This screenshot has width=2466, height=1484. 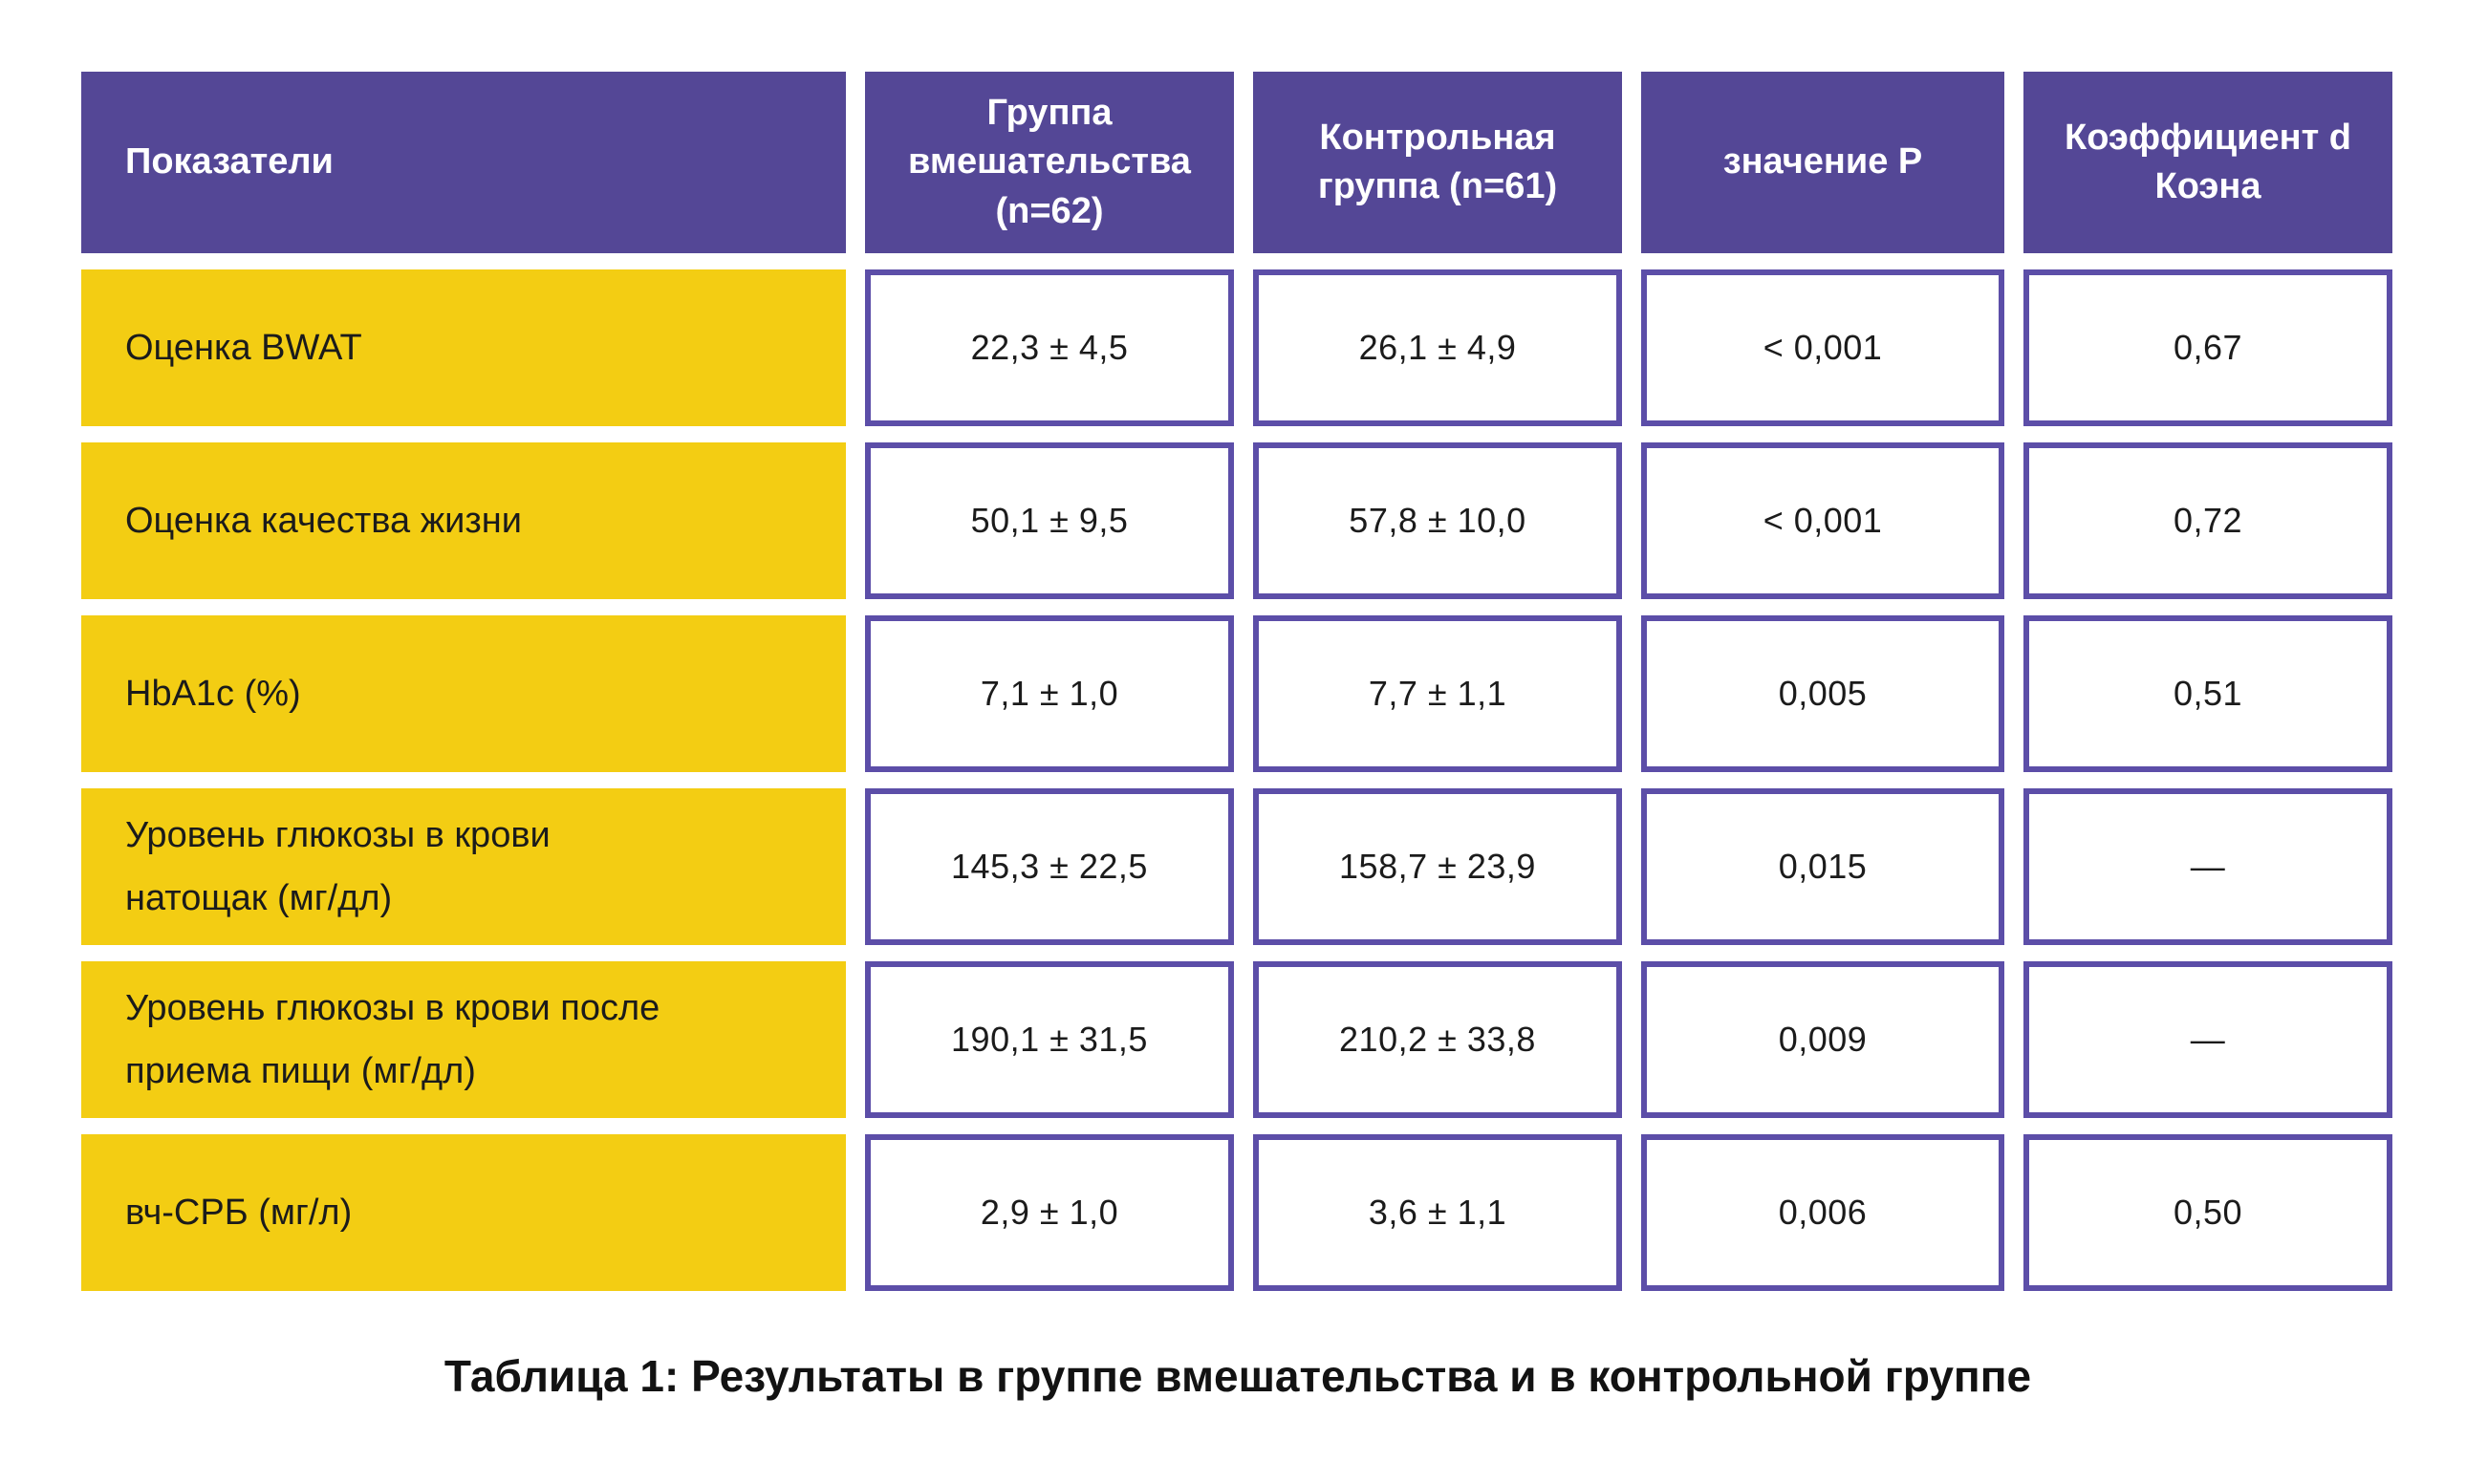 I want to click on value-cell-intervention: 190,1 ± 31,5, so click(x=1049, y=1039).